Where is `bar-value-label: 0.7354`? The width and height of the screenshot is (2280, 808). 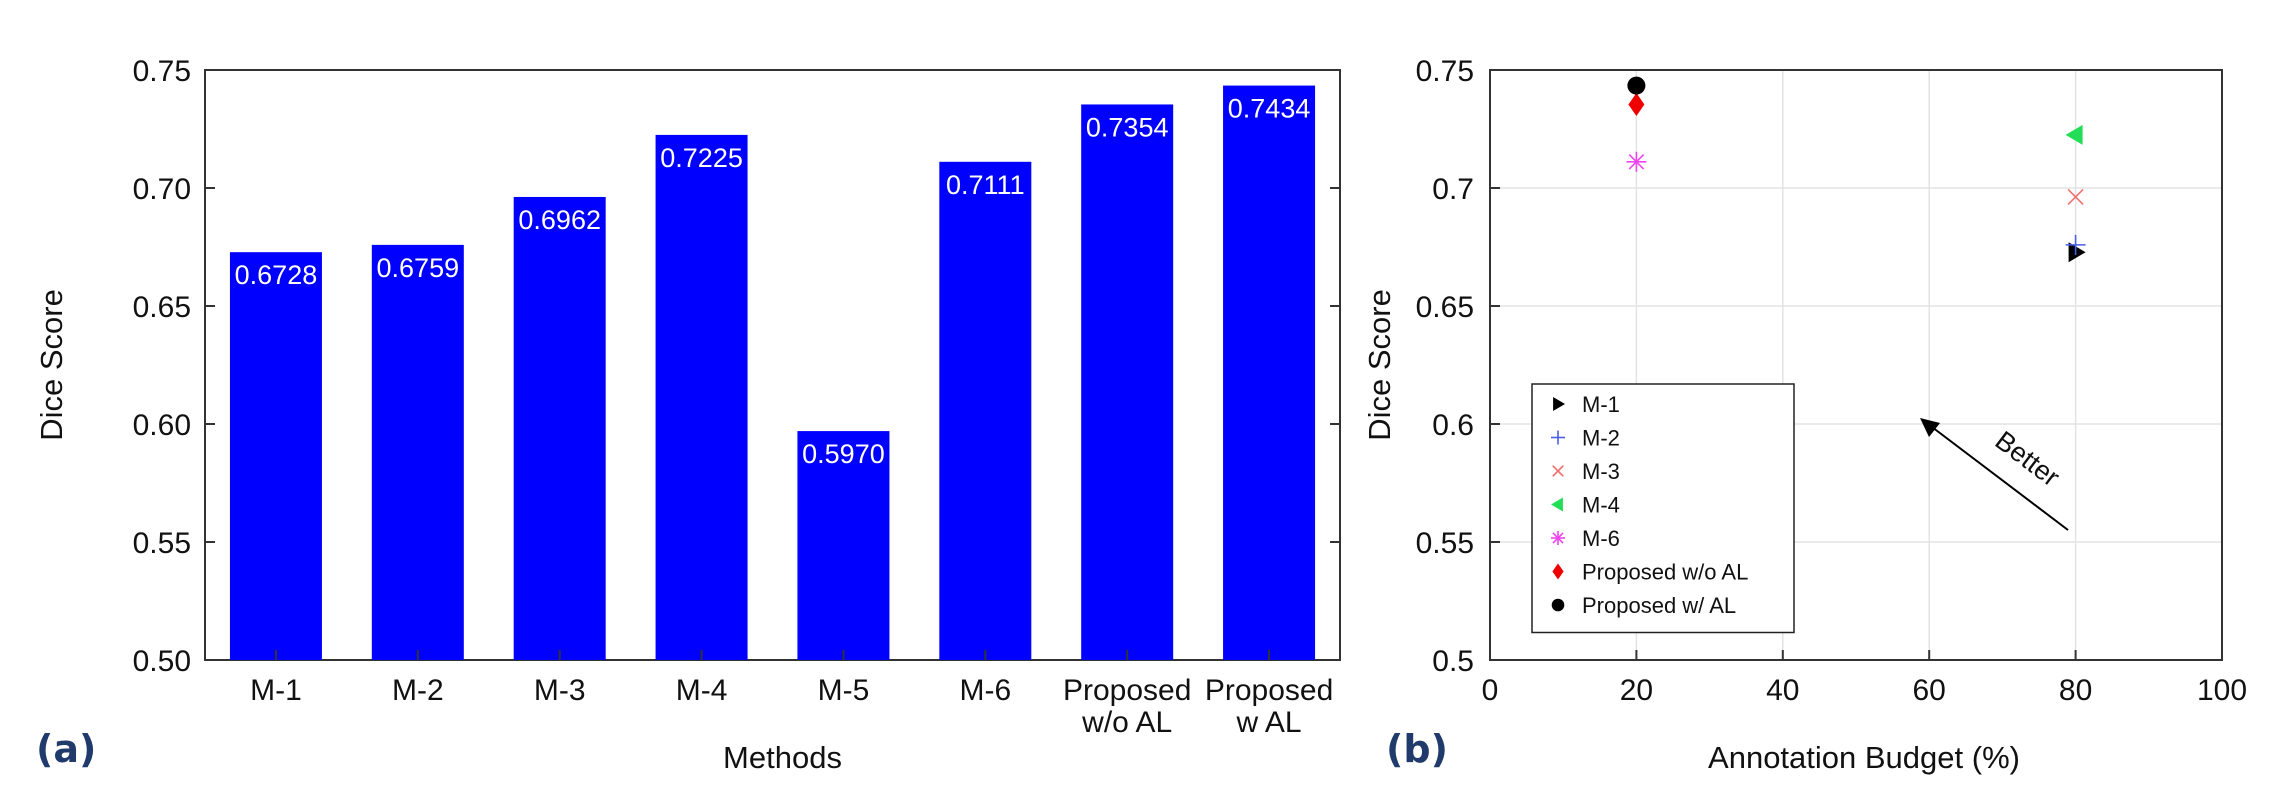
bar-value-label: 0.7354 is located at coordinates (1127, 127).